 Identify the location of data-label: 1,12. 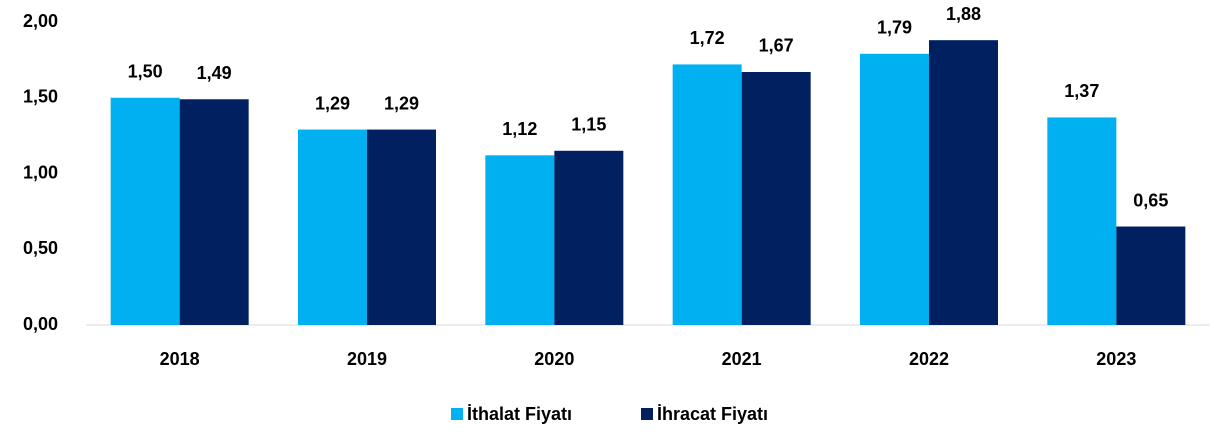
(519, 129).